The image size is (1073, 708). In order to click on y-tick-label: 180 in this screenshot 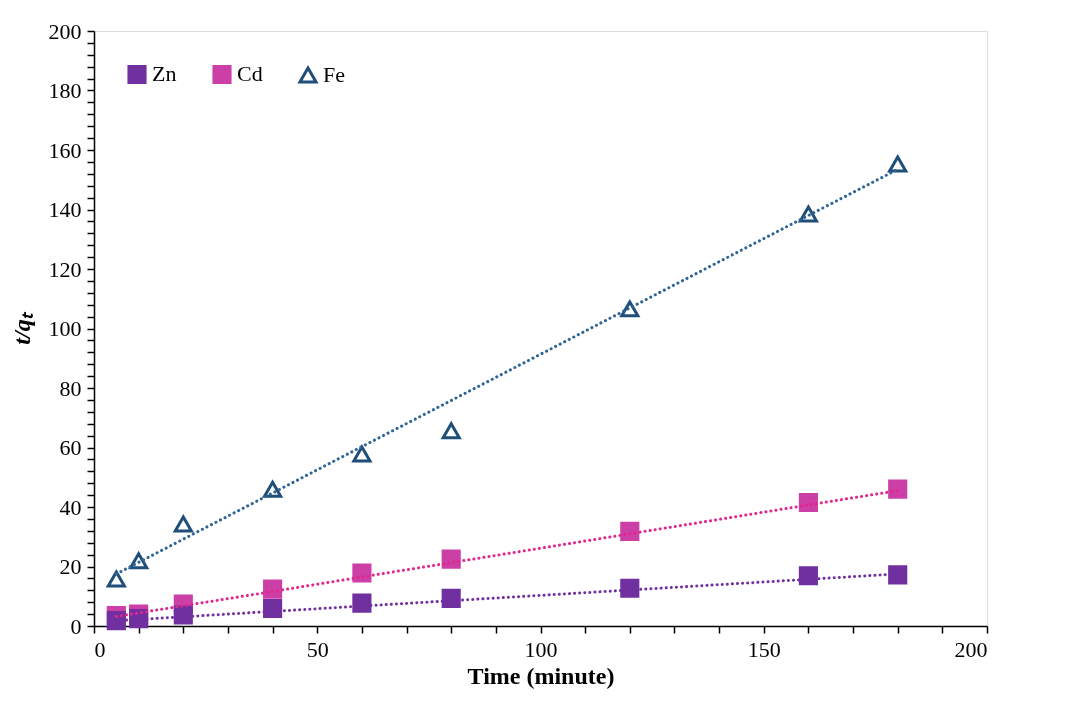, I will do `click(65, 90)`.